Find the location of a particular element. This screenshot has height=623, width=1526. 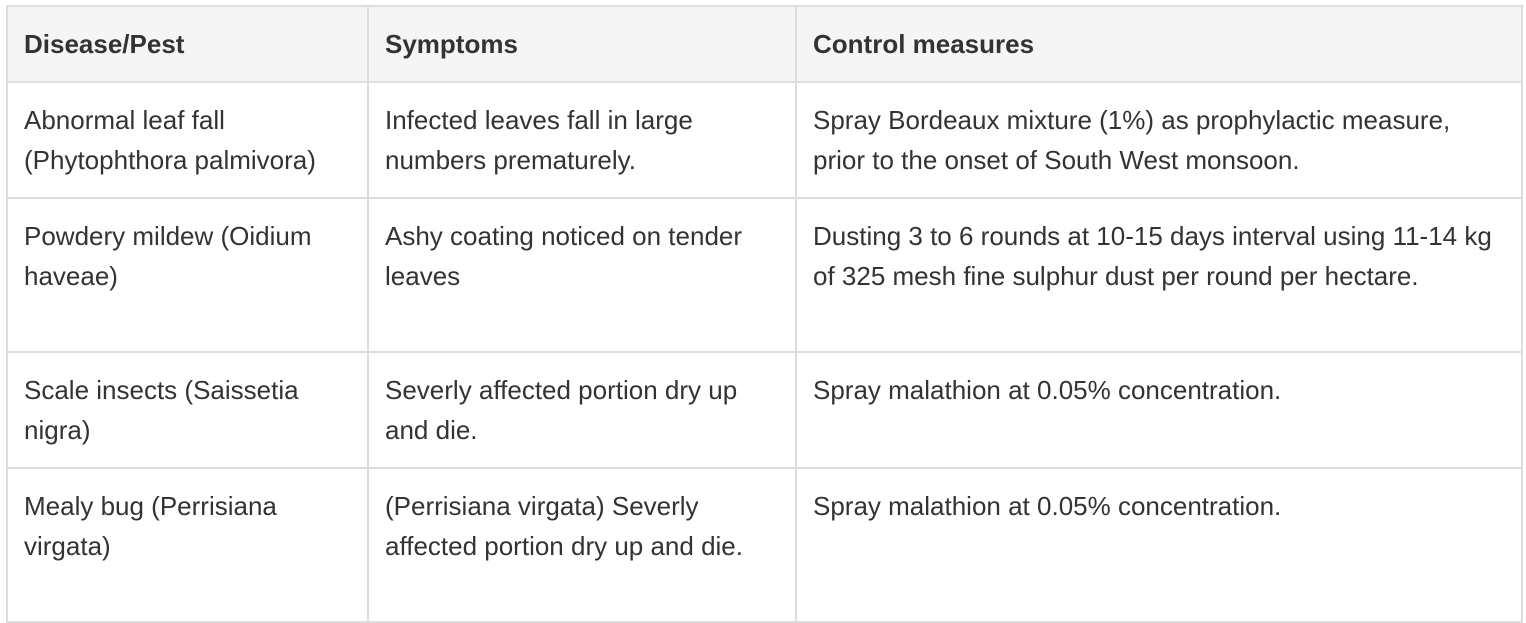

cell-disease-pest: Scale insects (Saissetia nigra) is located at coordinates (187, 410).